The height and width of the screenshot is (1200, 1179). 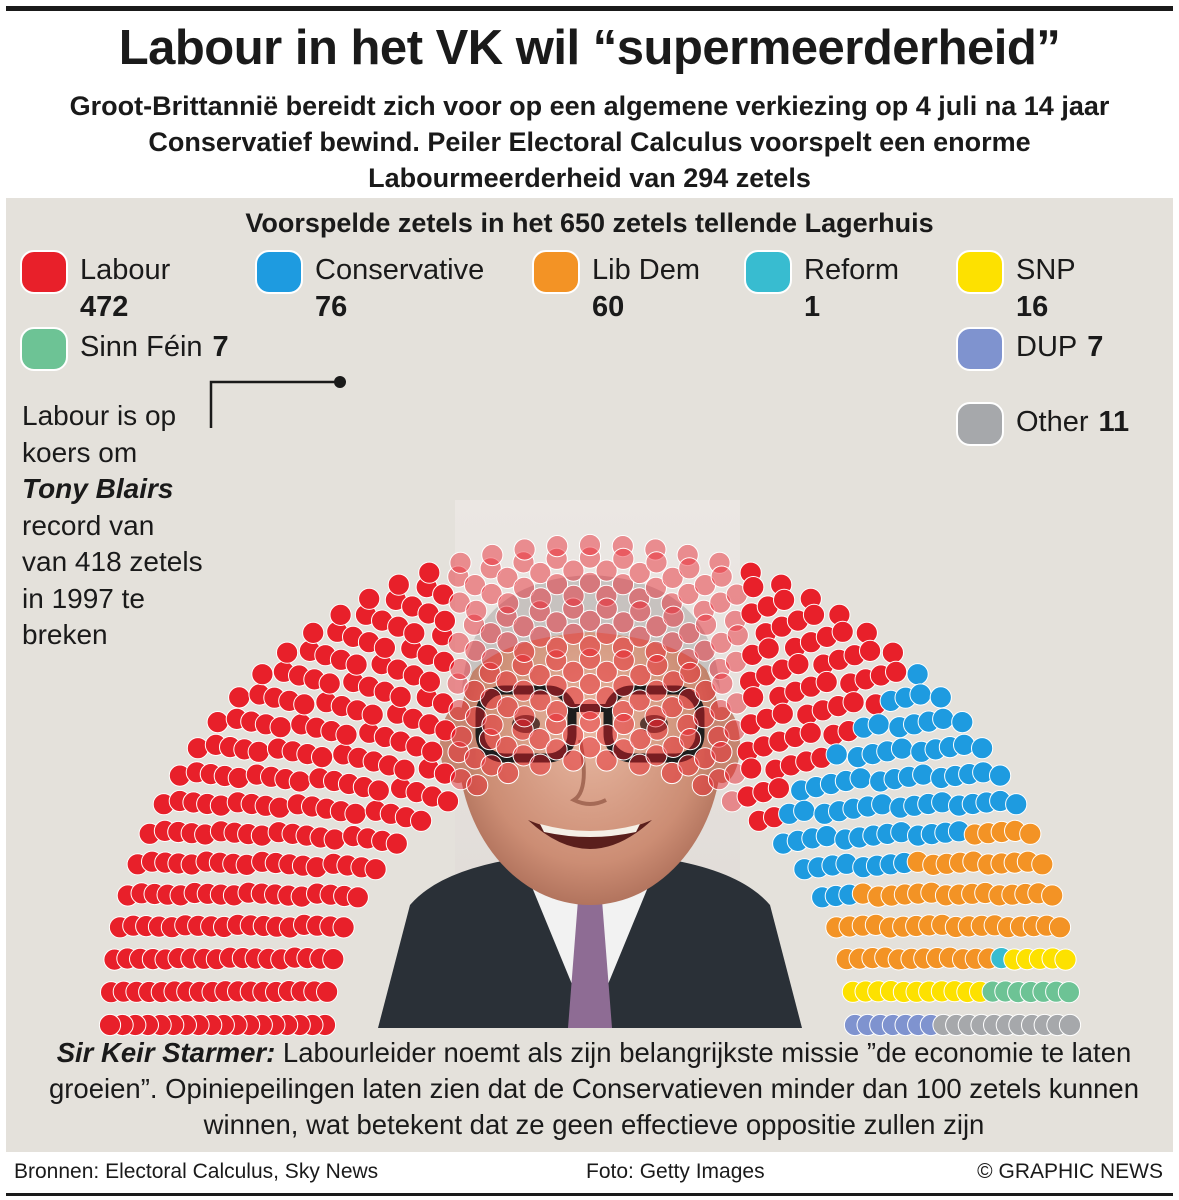 I want to click on legend-value-labour: 472, so click(x=104, y=307).